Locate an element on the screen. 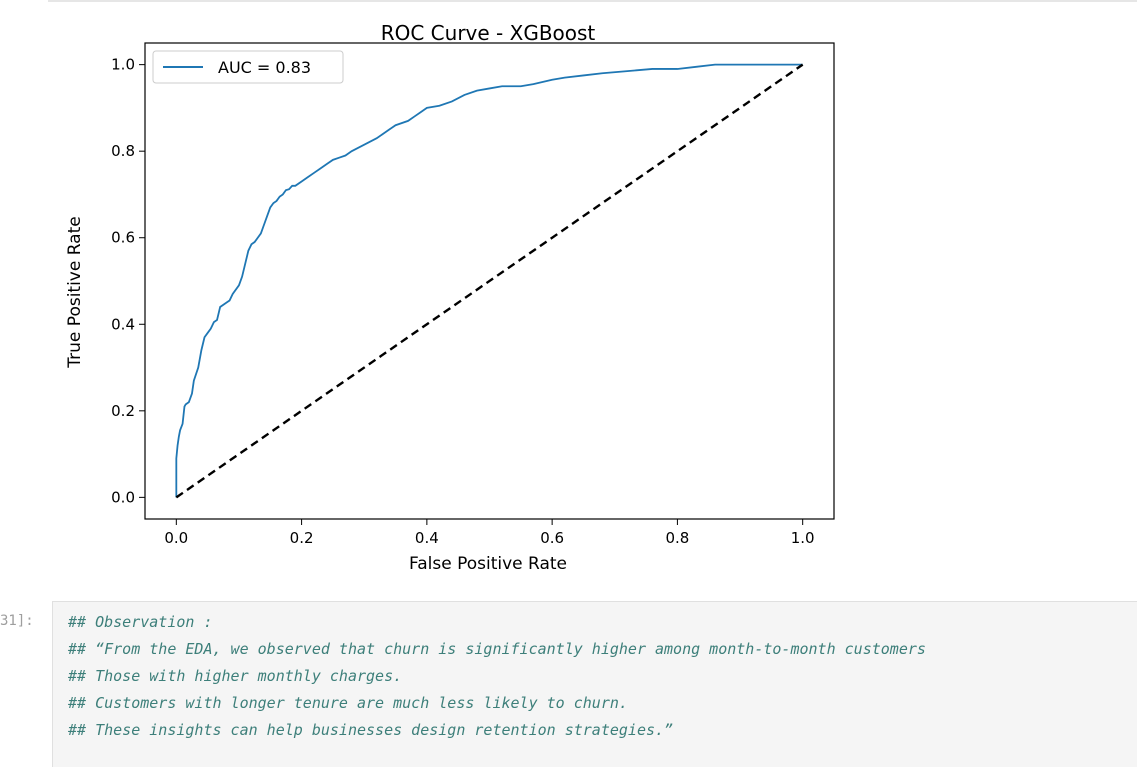  y-tick-label: 0.2 is located at coordinates (123, 411).